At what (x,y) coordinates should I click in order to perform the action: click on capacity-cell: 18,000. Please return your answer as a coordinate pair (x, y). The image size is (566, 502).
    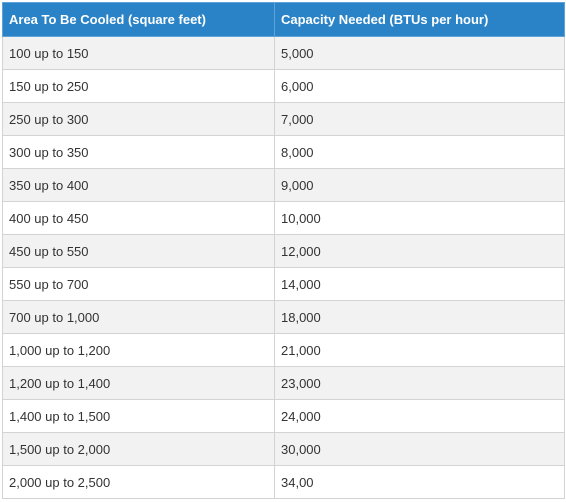
    Looking at the image, I should click on (419, 317).